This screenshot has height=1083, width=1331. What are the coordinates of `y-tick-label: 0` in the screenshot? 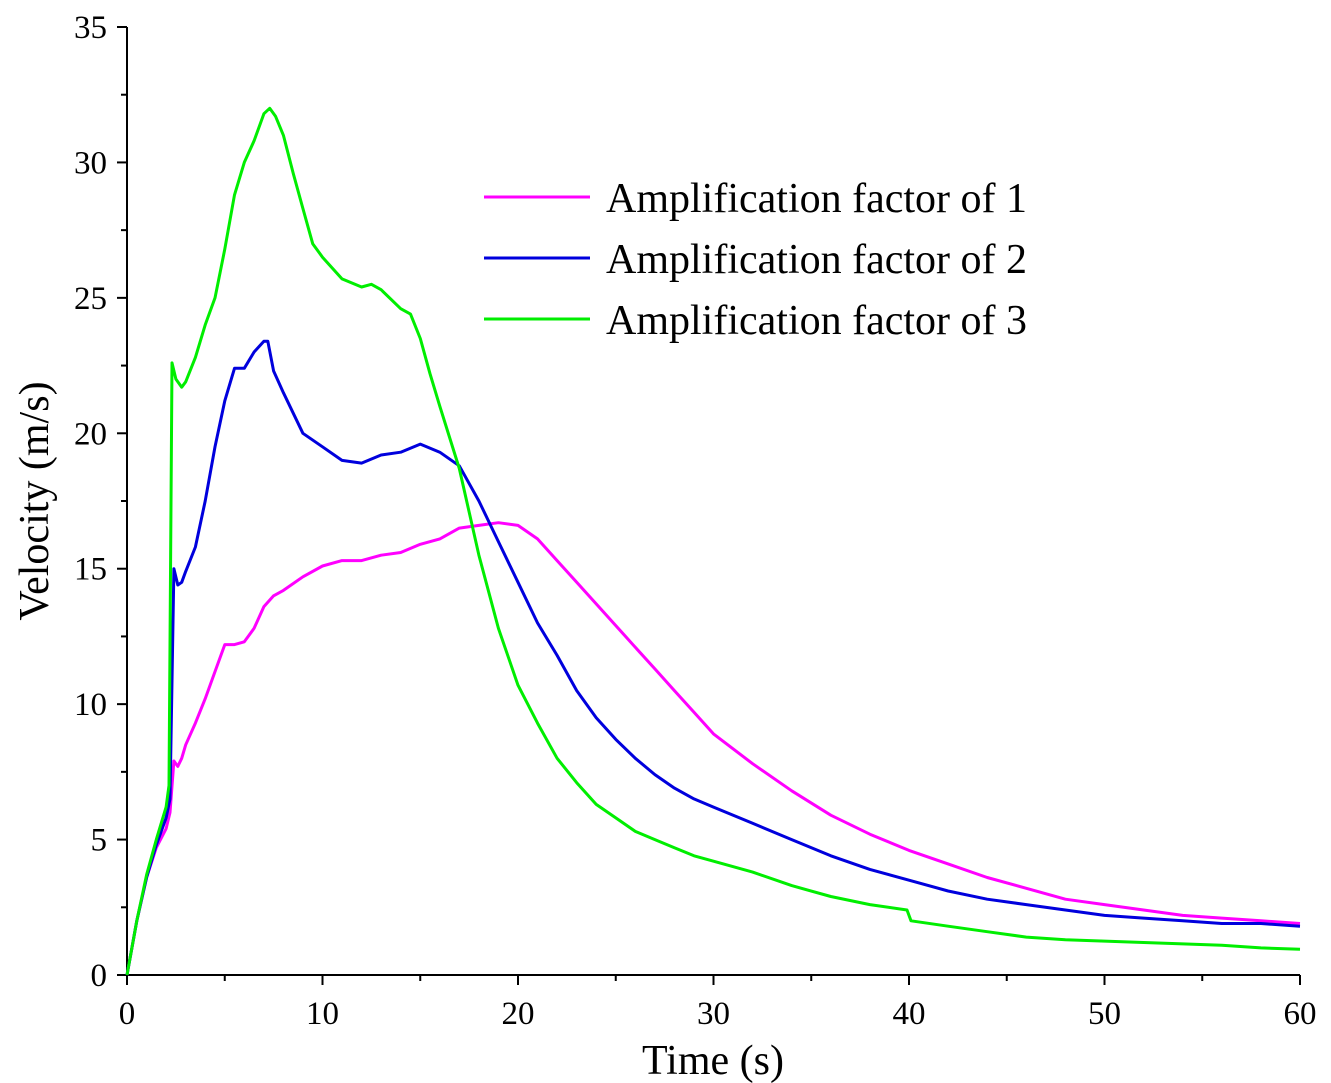 It's located at (99, 976).